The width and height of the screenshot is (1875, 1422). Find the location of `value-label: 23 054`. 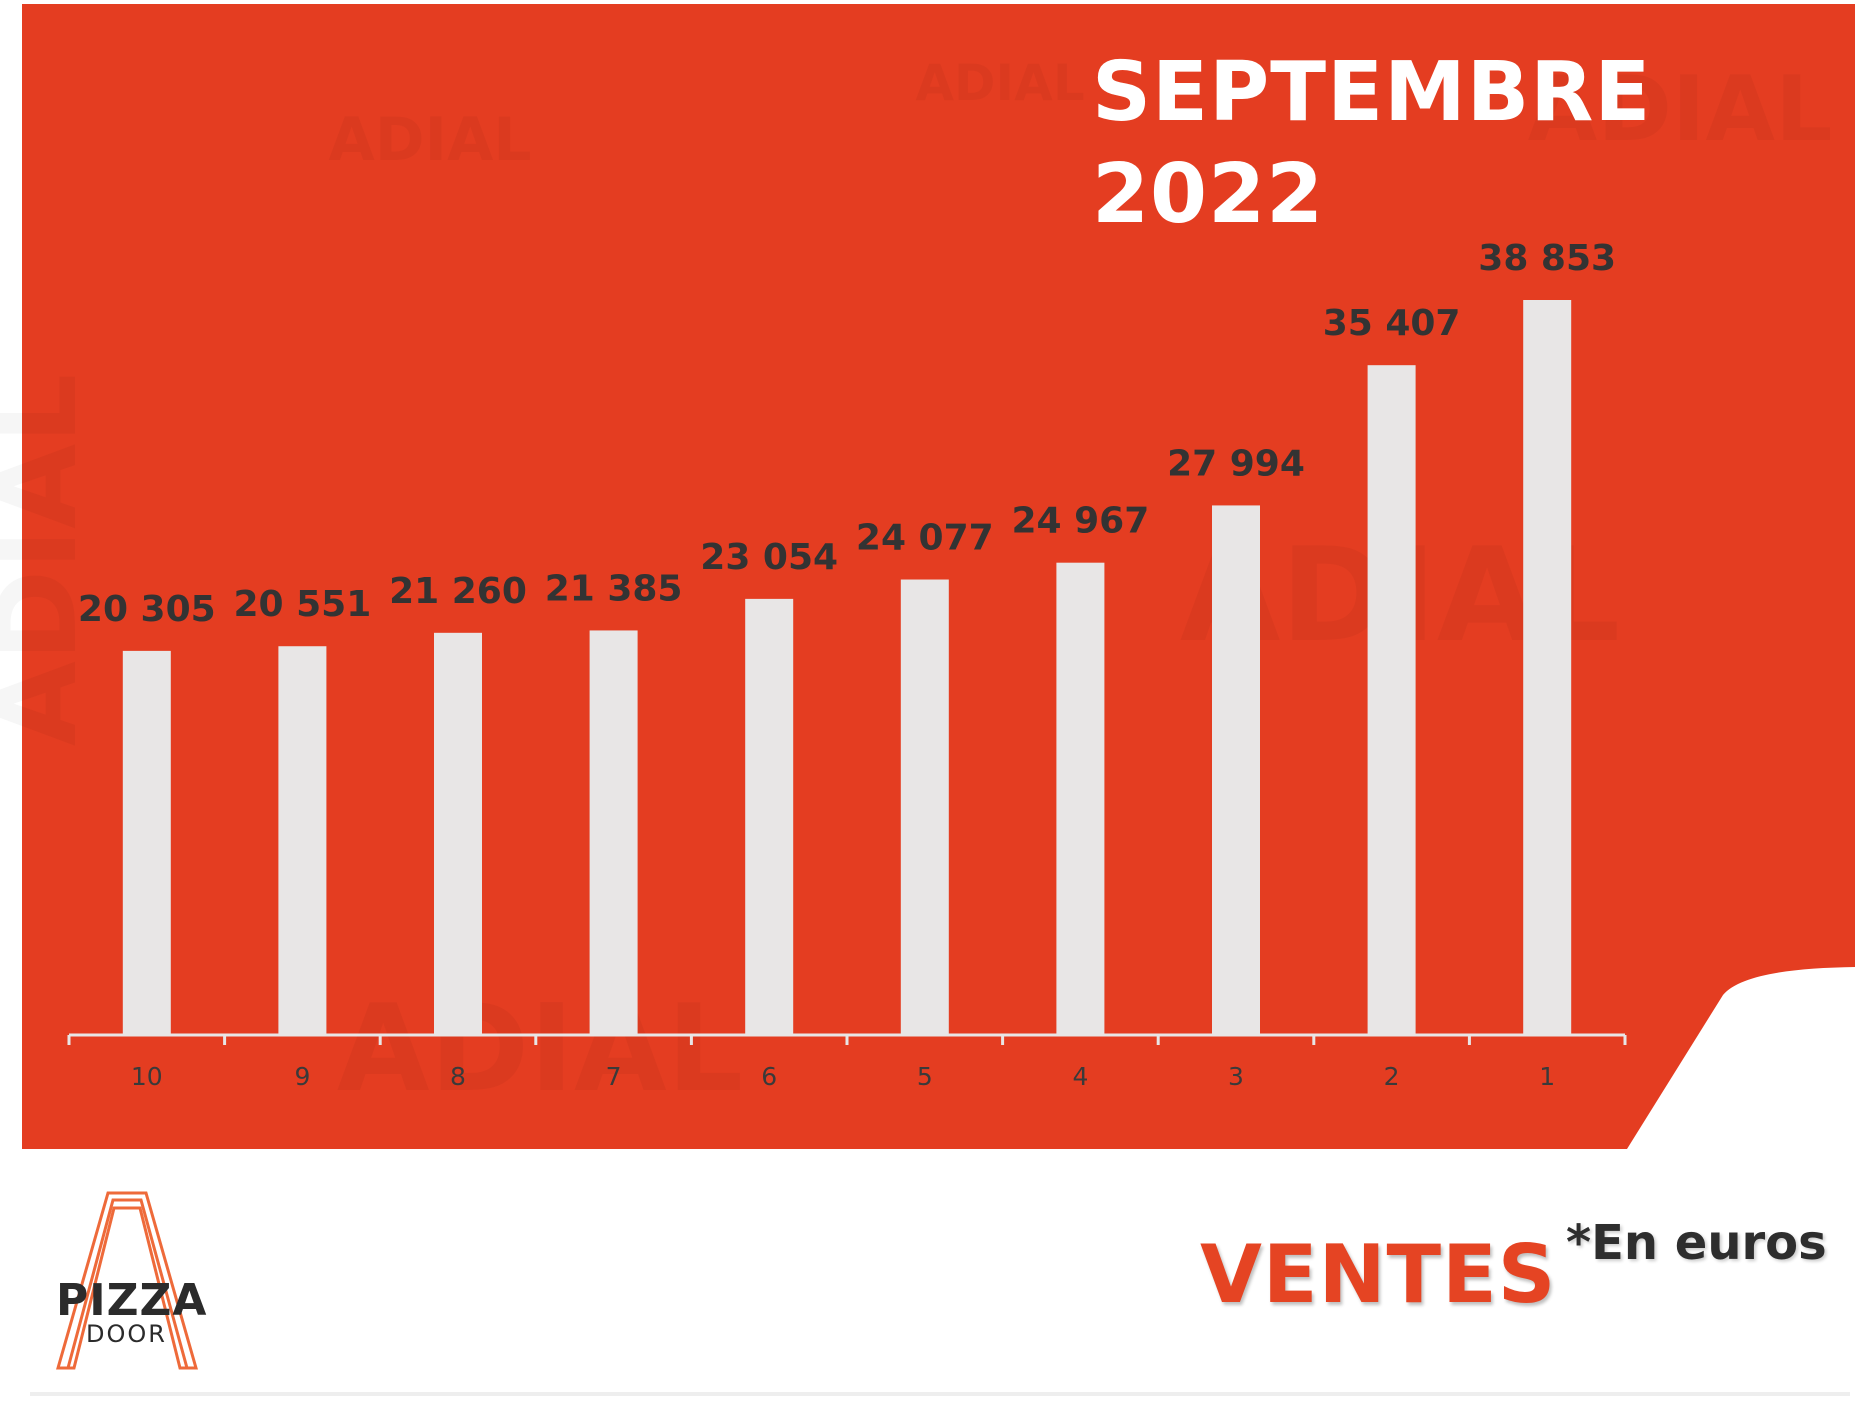

value-label: 23 054 is located at coordinates (769, 557).